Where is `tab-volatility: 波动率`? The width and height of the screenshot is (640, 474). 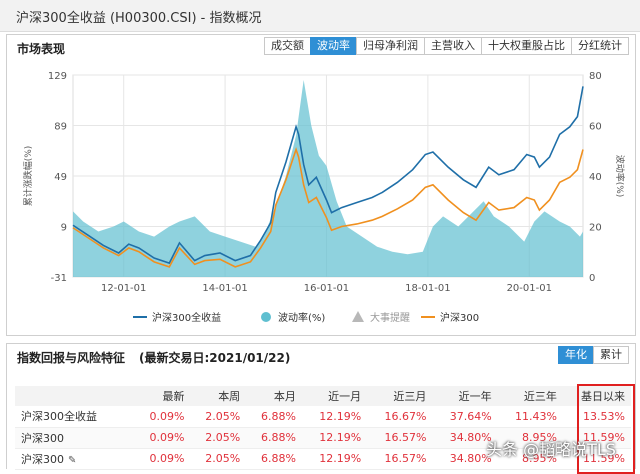 tab-volatility: 波动率 is located at coordinates (333, 46).